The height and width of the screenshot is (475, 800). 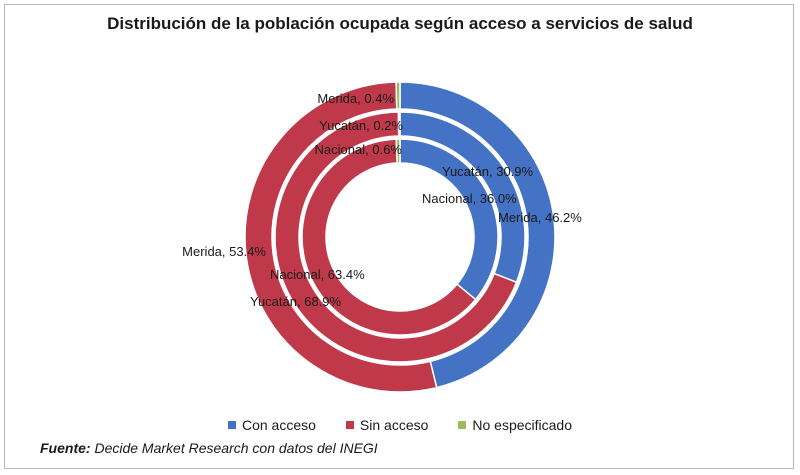 What do you see at coordinates (469, 198) in the screenshot?
I see `data-label-nacional-con-acceso: Nacional, 36.0%` at bounding box center [469, 198].